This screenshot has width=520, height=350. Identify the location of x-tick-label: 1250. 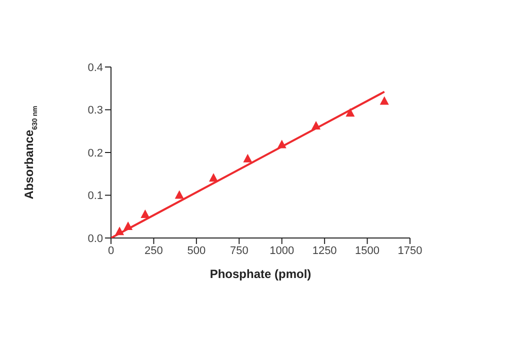
(324, 250).